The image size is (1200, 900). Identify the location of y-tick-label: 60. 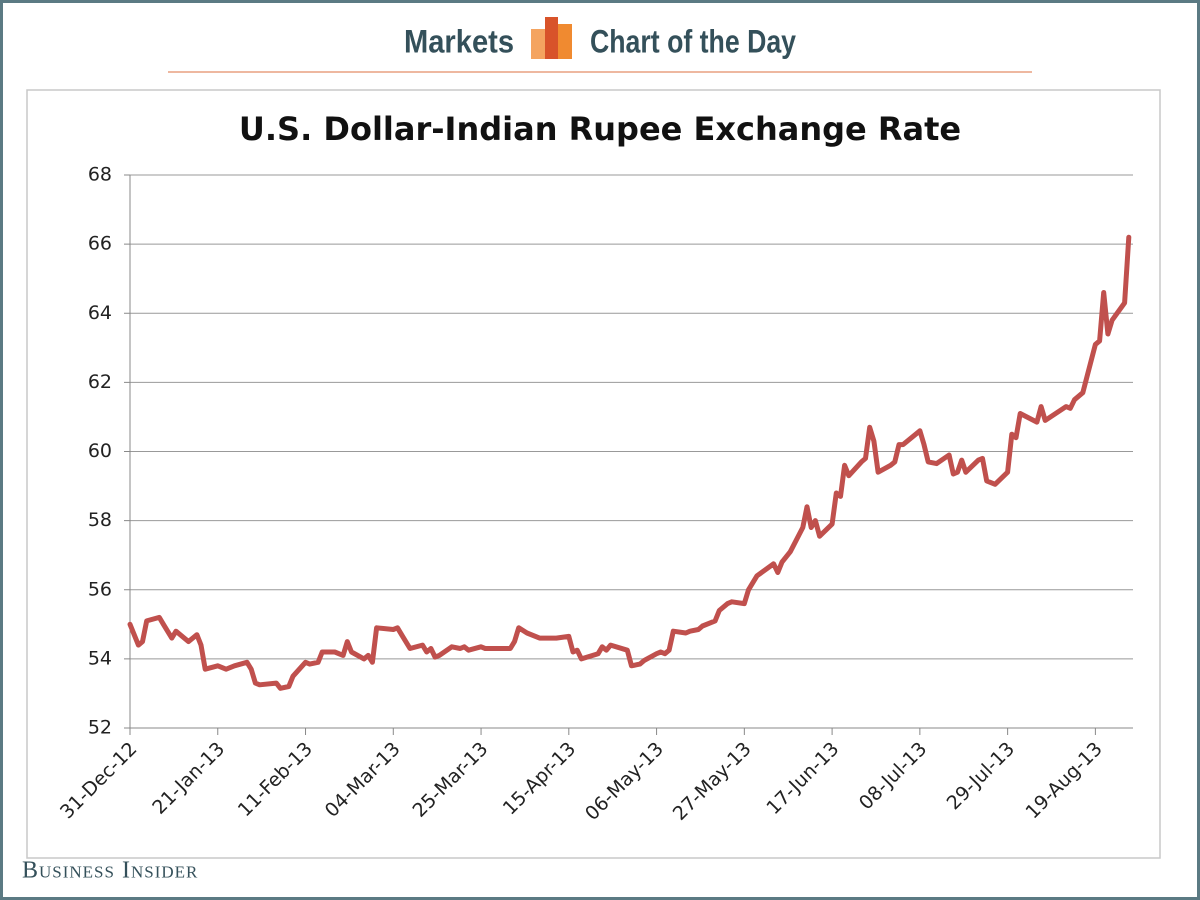
(100, 451).